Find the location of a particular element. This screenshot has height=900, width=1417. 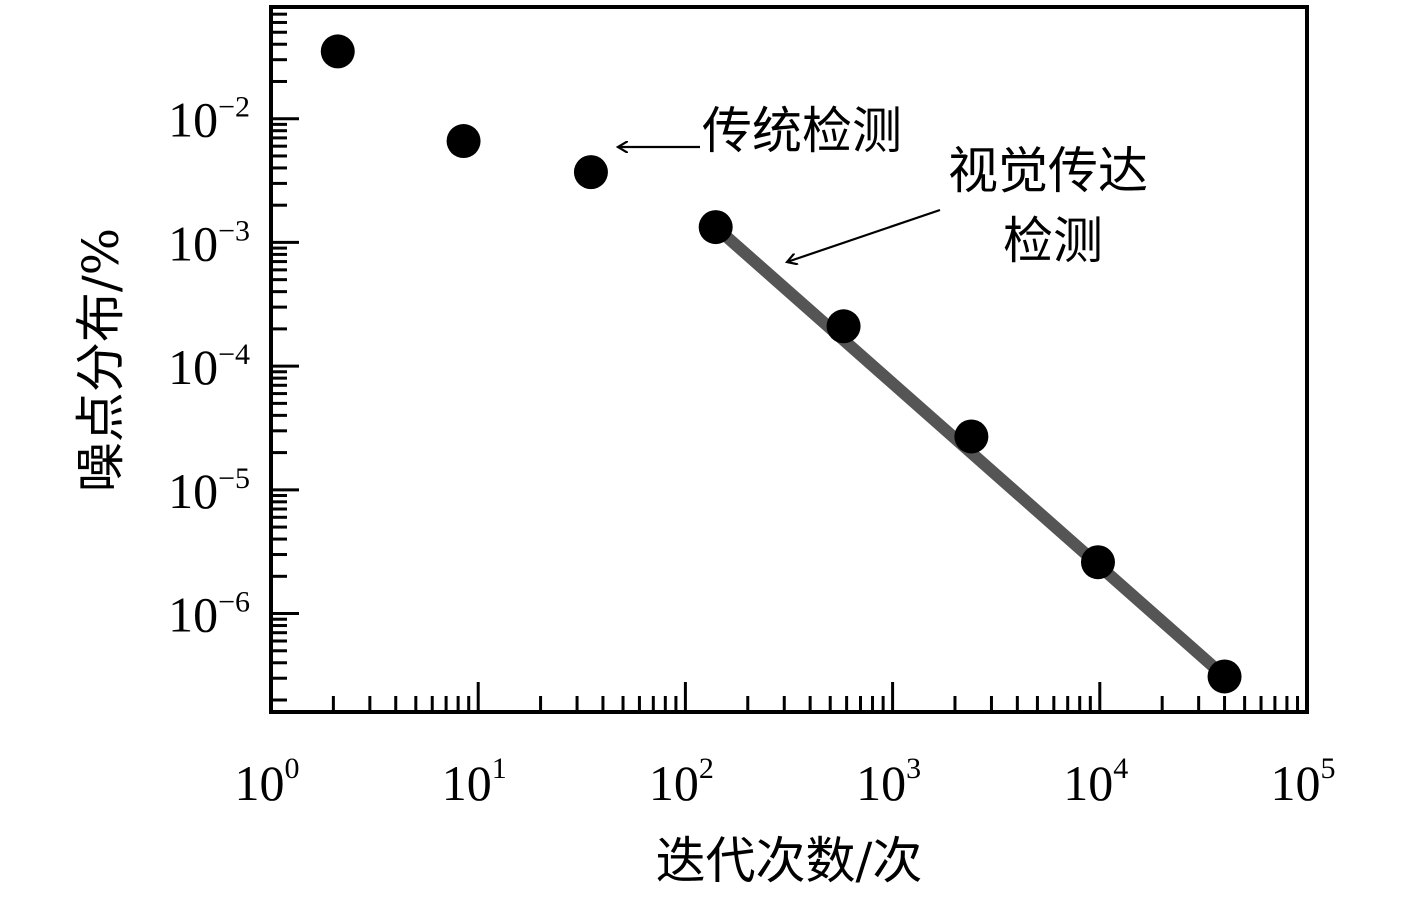

x-tick-label: 10¹ is located at coordinates (474, 781).